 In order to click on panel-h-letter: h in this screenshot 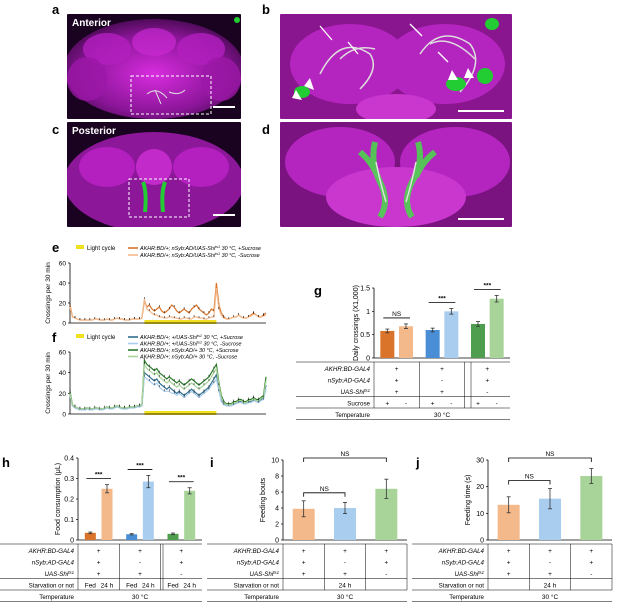, I will do `click(6, 462)`.